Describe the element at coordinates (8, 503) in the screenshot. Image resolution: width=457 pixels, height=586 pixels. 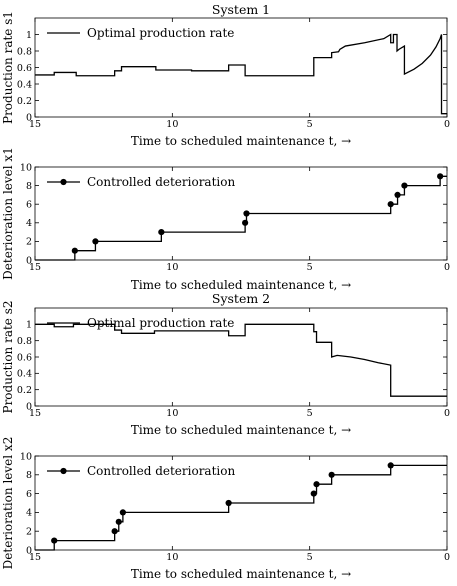
I see `y-axis-label: Deterioration level x2` at that location.